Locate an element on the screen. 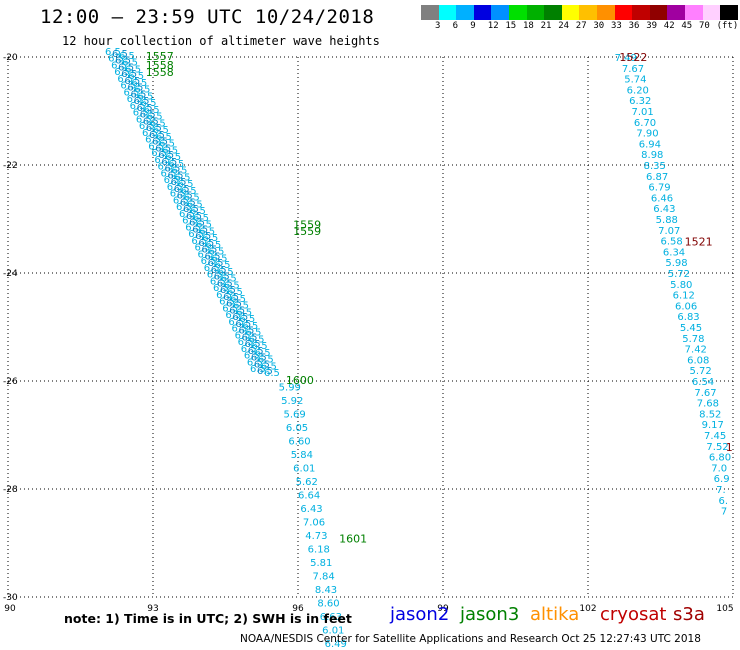  data-point-label: 6.46 is located at coordinates (662, 198).